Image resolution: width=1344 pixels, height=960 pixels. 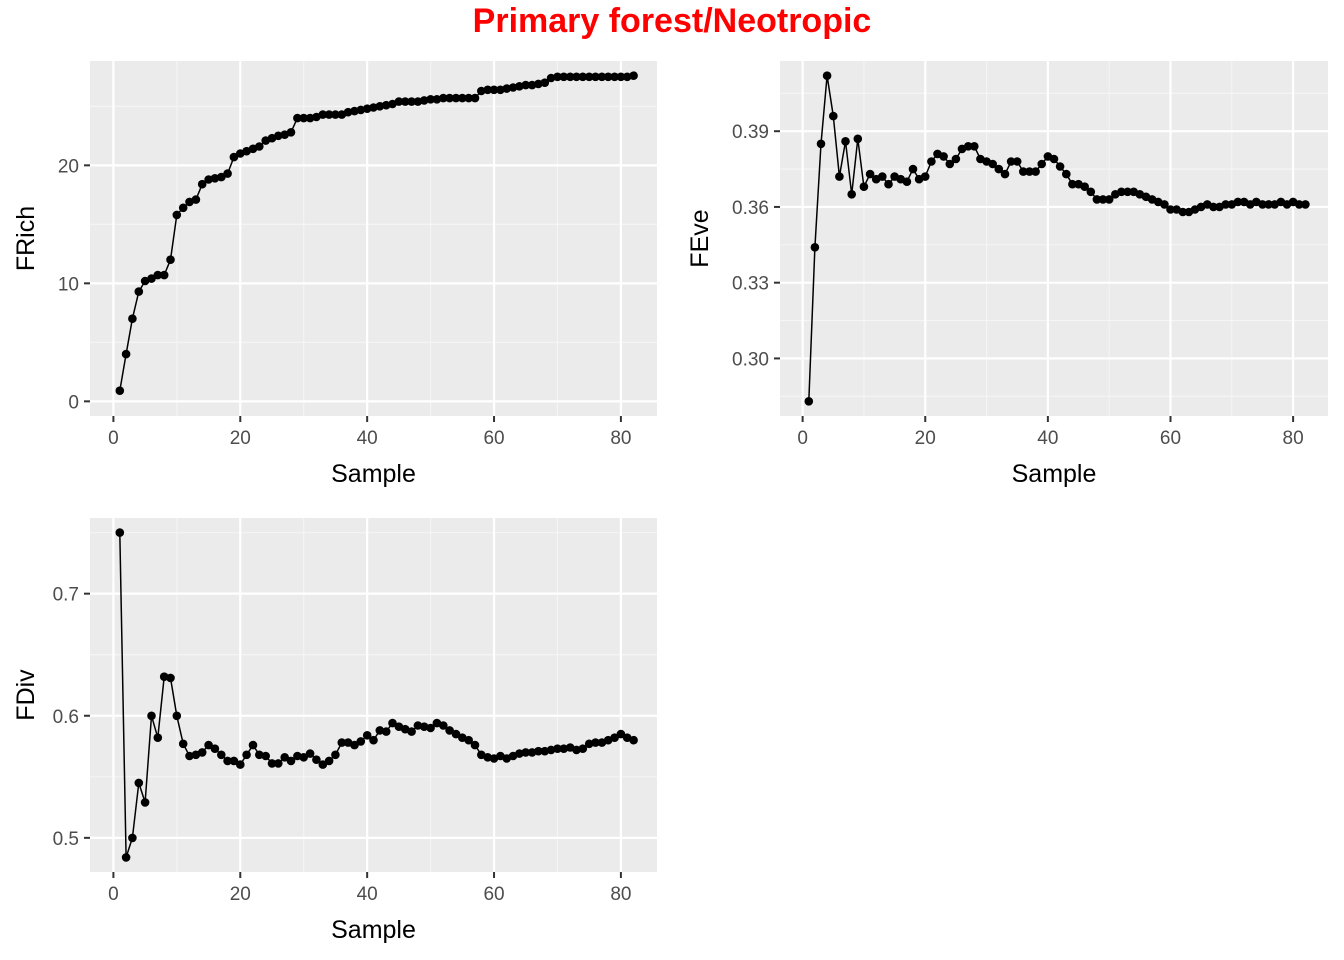 What do you see at coordinates (367, 438) in the screenshot?
I see `x-tick-label: 40` at bounding box center [367, 438].